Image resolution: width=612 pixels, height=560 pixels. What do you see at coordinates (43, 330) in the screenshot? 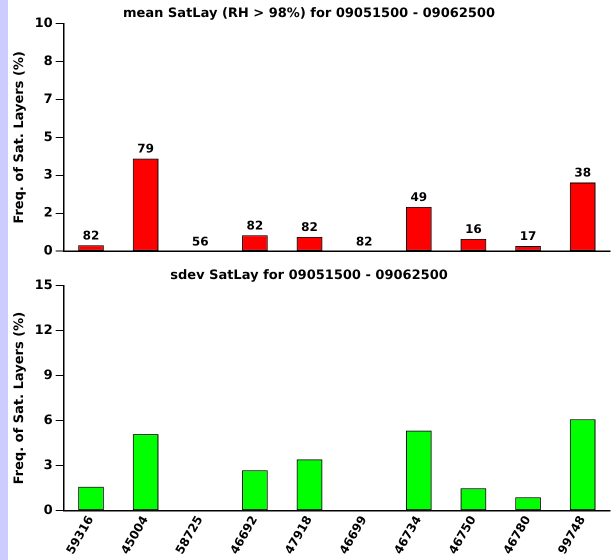
I see `y-tick-label: 12` at bounding box center [43, 330].